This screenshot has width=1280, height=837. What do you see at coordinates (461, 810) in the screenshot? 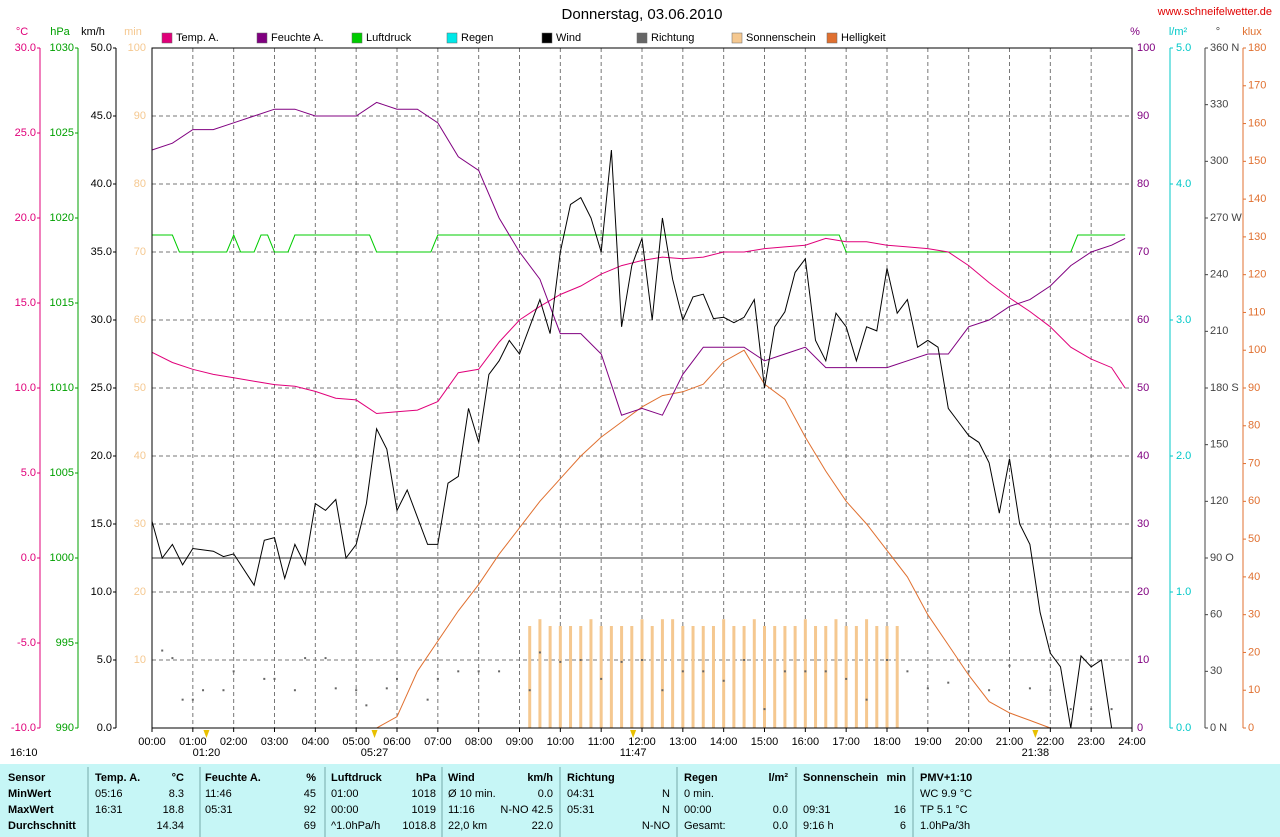
I see `table-cell: 11:16` at bounding box center [461, 810].